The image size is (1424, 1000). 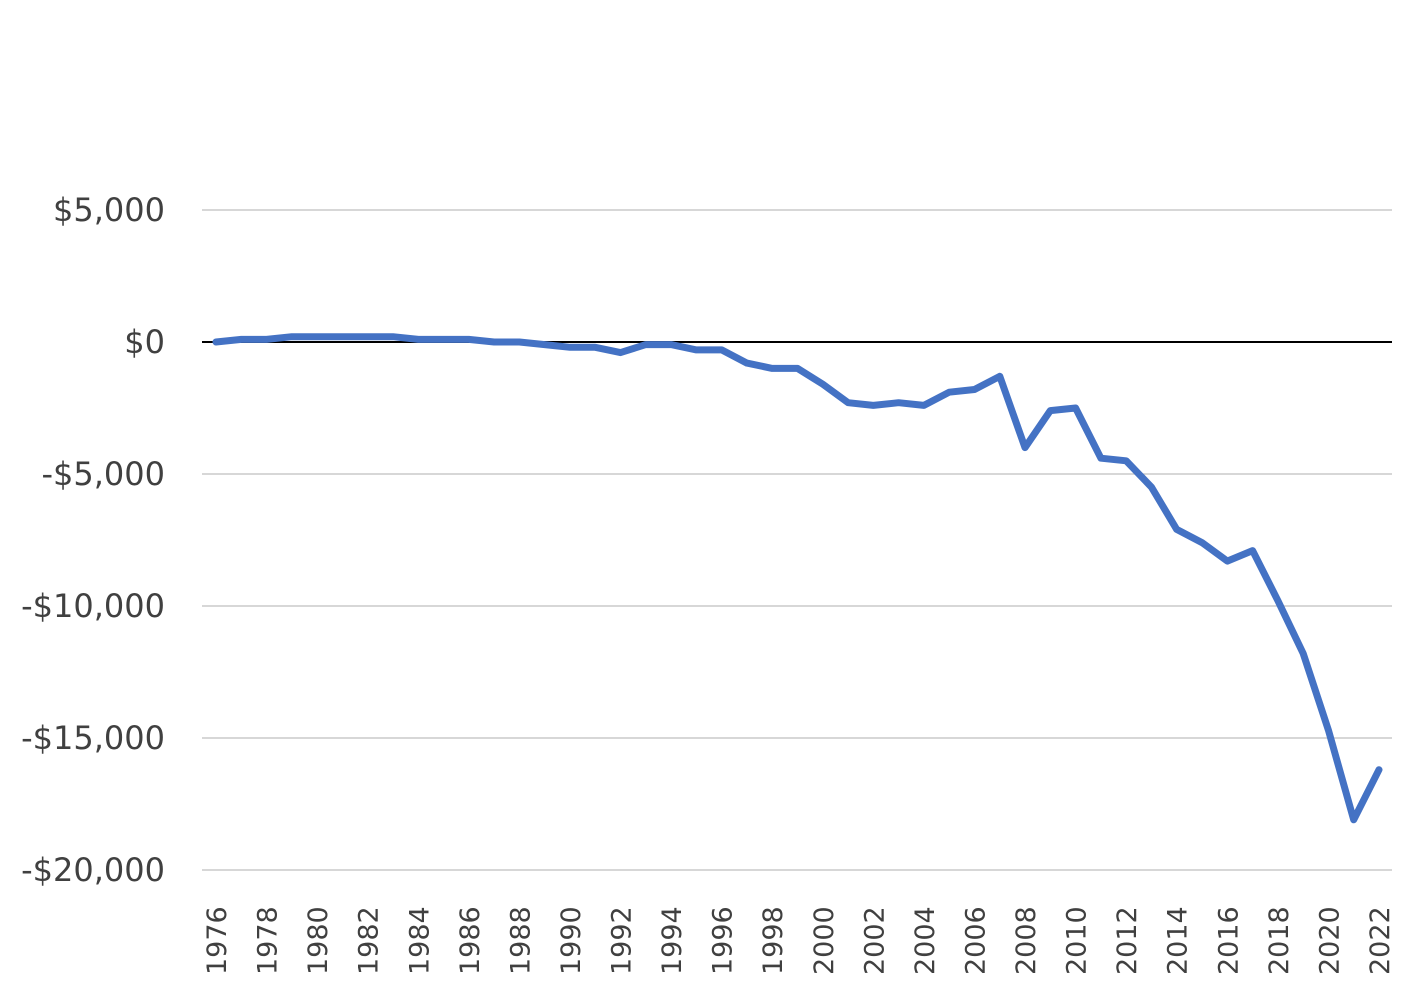 I want to click on y-tick-label: -$5,000, so click(x=103, y=474).